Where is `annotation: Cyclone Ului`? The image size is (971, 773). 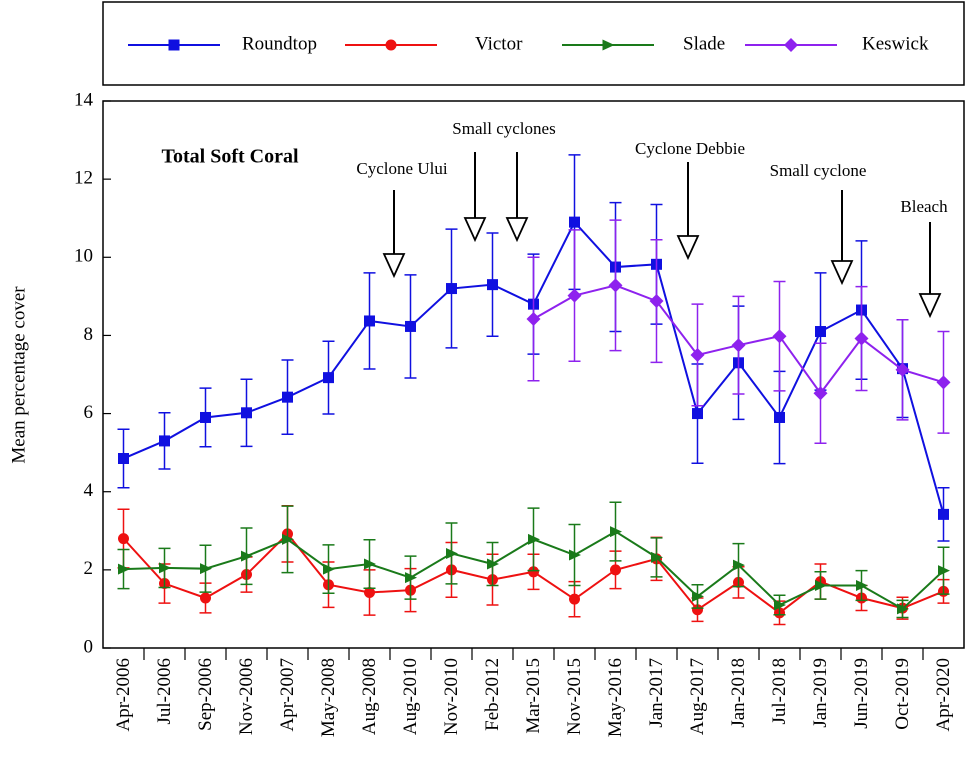
annotation: Cyclone Ului is located at coordinates (401, 168).